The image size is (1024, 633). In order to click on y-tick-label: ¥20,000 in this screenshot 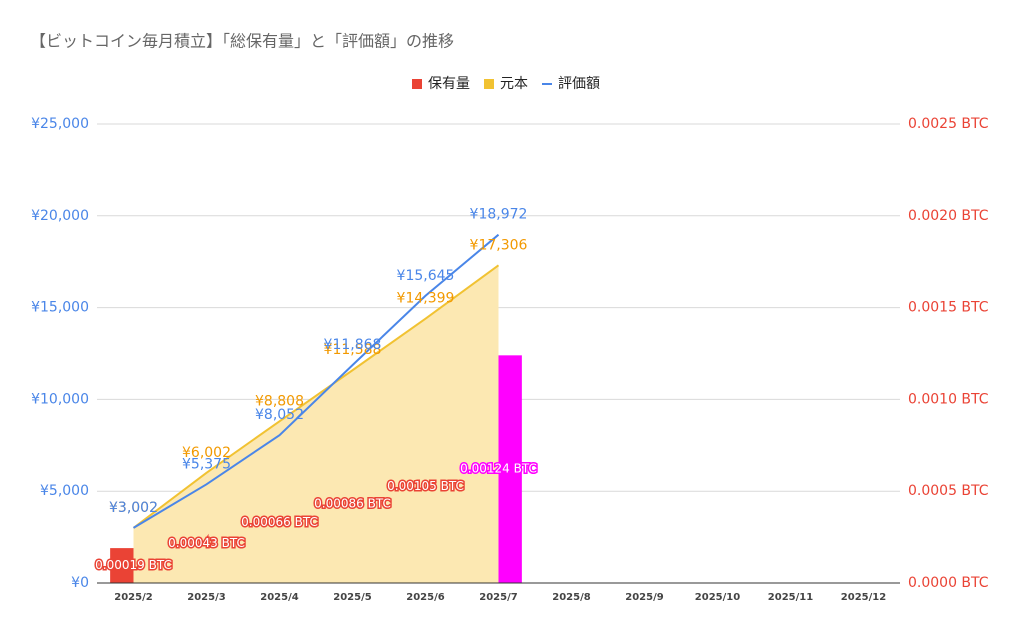, I will do `click(60, 216)`.